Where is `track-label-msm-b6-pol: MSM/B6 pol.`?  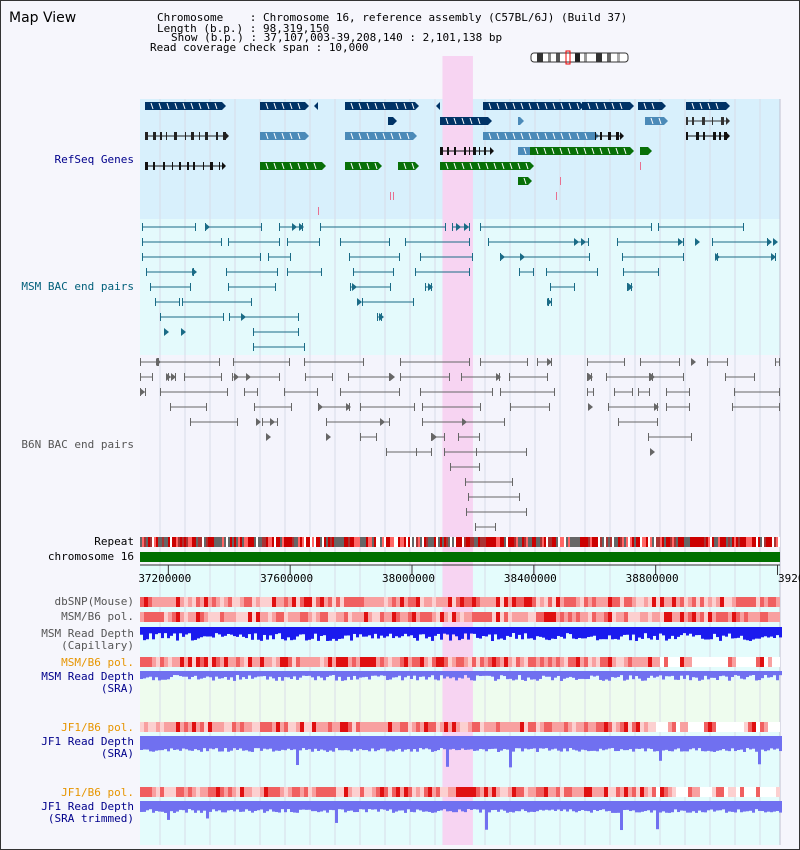
track-label-msm-b6-pol: MSM/B6 pol. is located at coordinates (97, 616).